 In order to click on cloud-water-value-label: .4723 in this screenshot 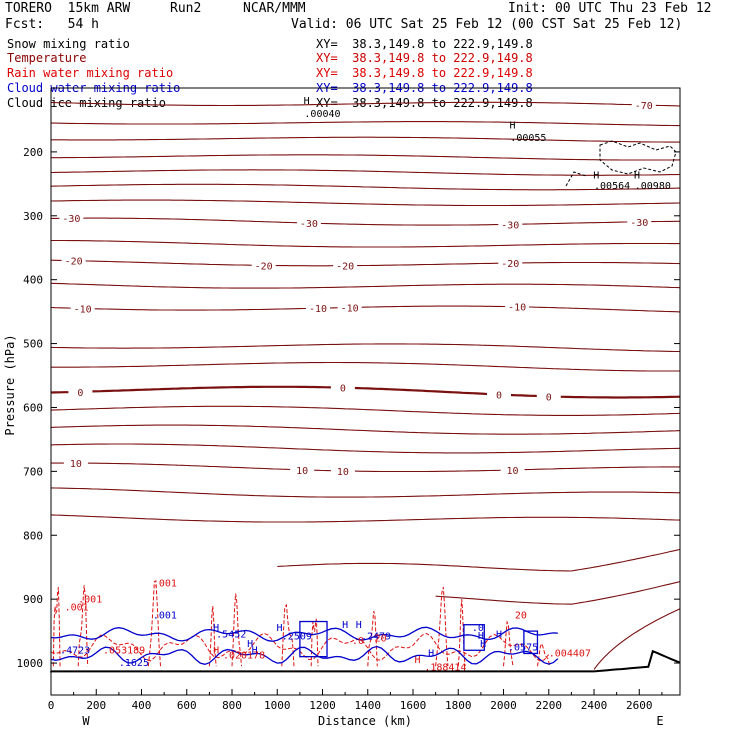, I will do `click(75, 650)`.